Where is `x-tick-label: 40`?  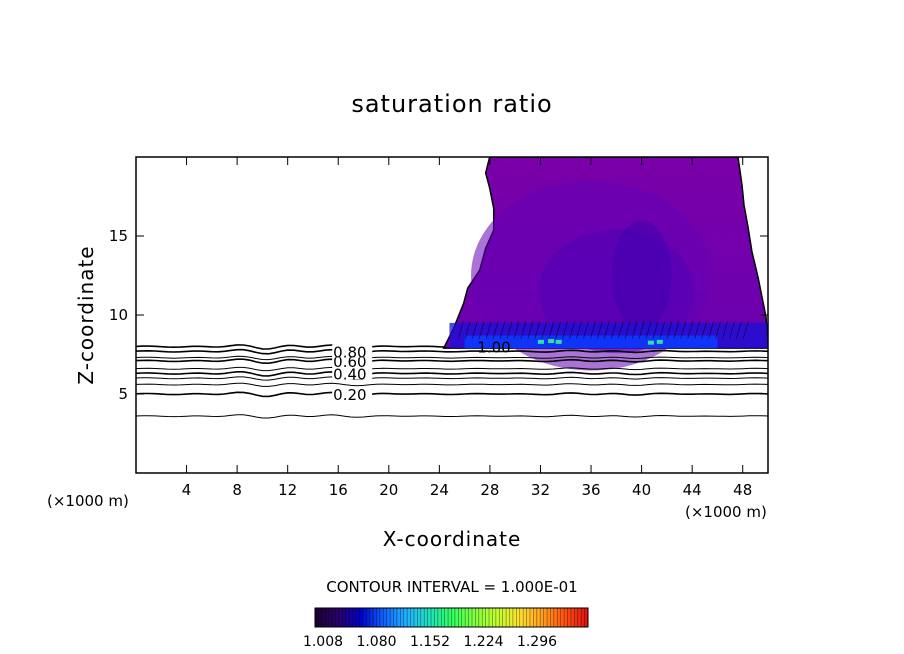 x-tick-label: 40 is located at coordinates (641, 490).